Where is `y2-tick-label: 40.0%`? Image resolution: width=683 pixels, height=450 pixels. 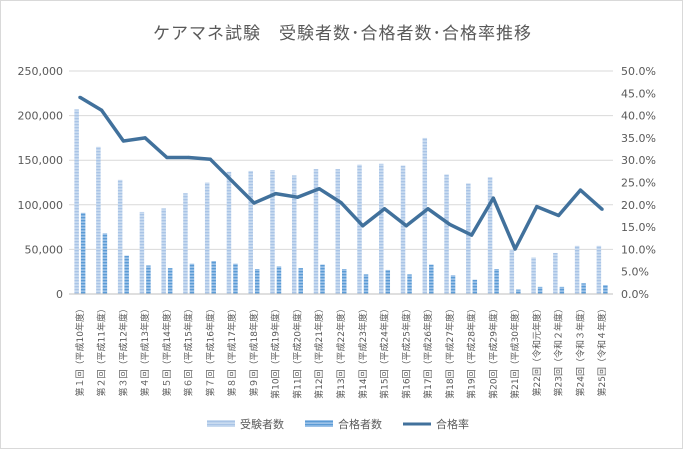 y2-tick-label: 40.0% is located at coordinates (638, 116).